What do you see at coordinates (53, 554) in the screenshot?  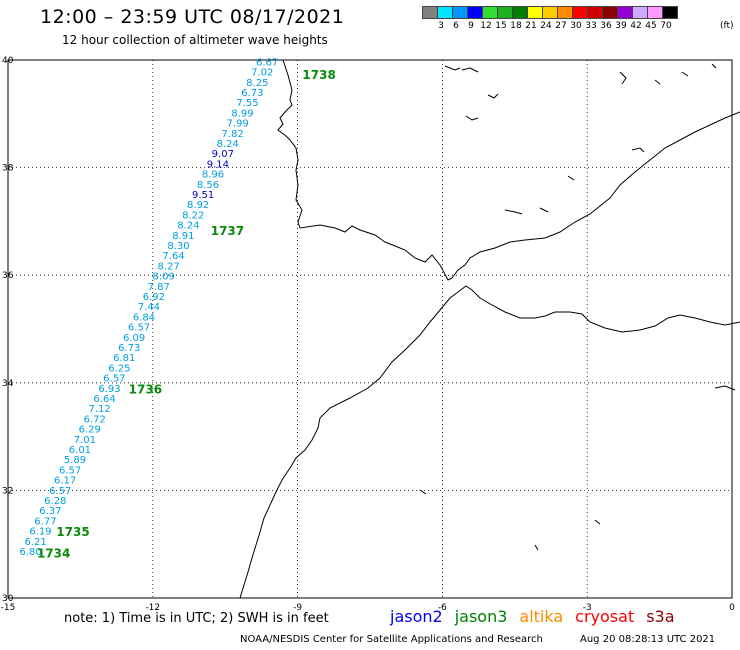 I see `pass-label: 1734` at bounding box center [53, 554].